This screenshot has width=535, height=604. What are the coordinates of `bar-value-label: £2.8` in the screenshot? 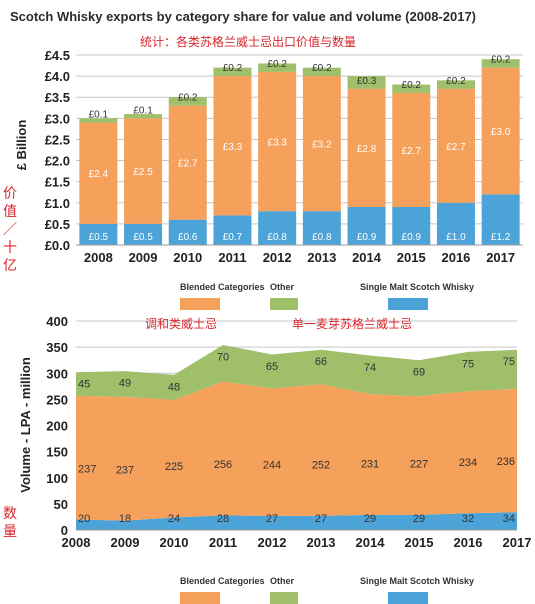 It's located at (367, 149).